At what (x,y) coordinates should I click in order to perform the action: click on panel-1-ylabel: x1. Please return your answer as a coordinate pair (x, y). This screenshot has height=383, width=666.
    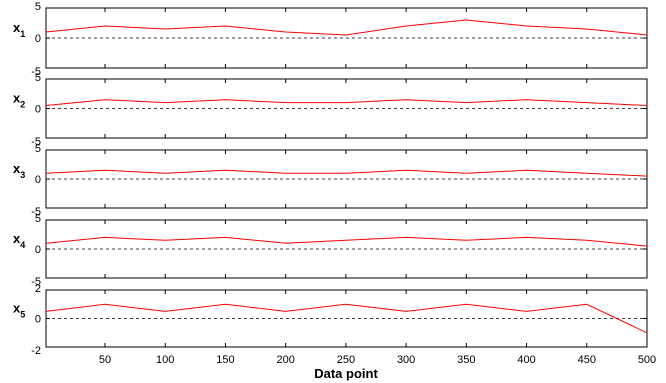
    Looking at the image, I should click on (19, 29).